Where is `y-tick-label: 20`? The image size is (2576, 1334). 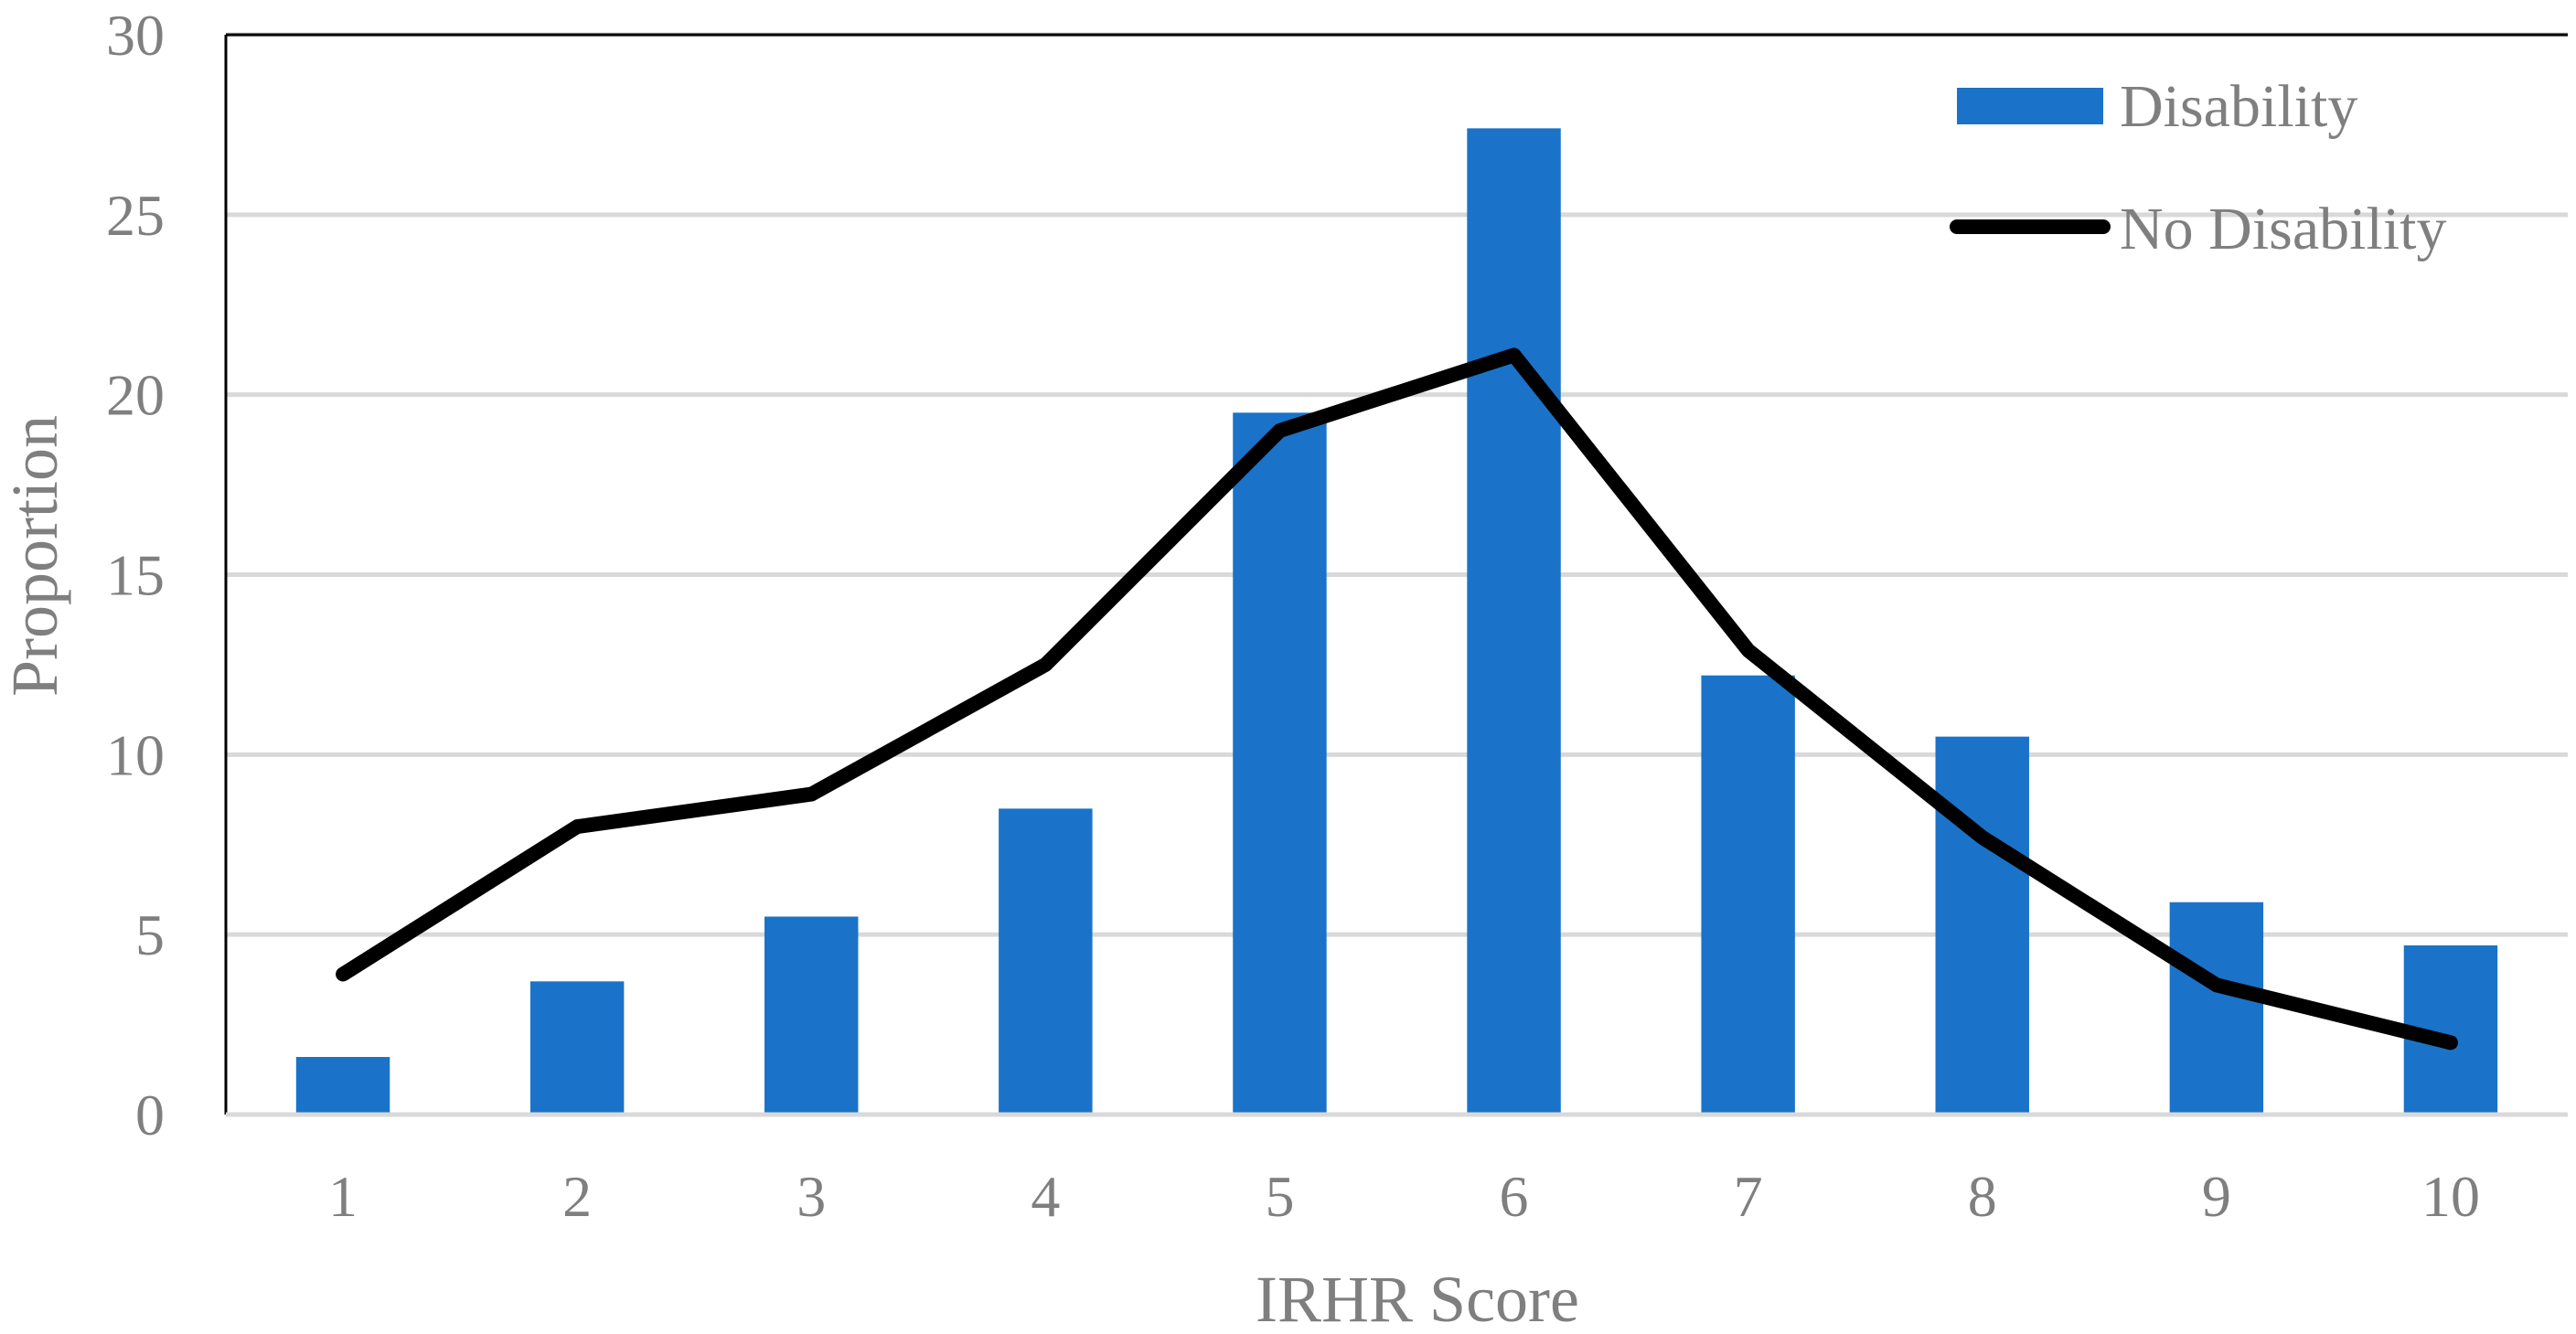 y-tick-label: 20 is located at coordinates (135, 395).